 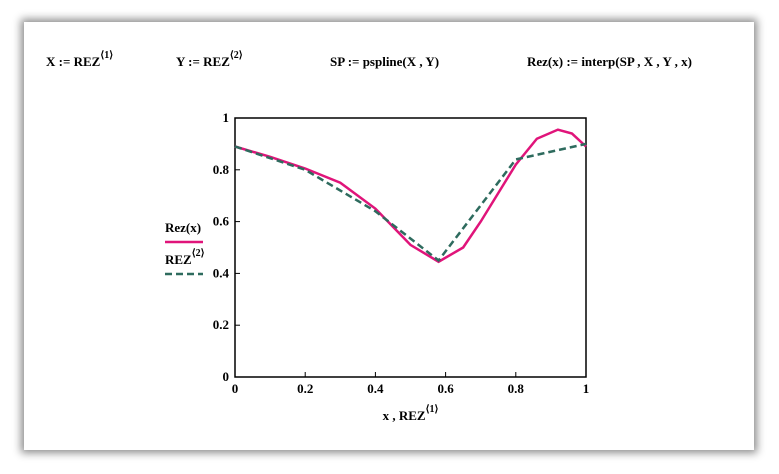 I want to click on x-tick-label: 0.8, so click(x=516, y=388).